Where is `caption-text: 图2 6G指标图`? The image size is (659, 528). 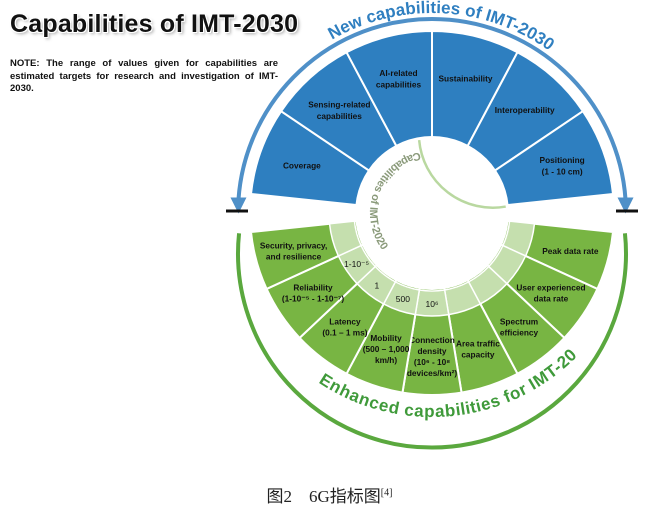 caption-text: 图2 6G指标图 is located at coordinates (323, 496).